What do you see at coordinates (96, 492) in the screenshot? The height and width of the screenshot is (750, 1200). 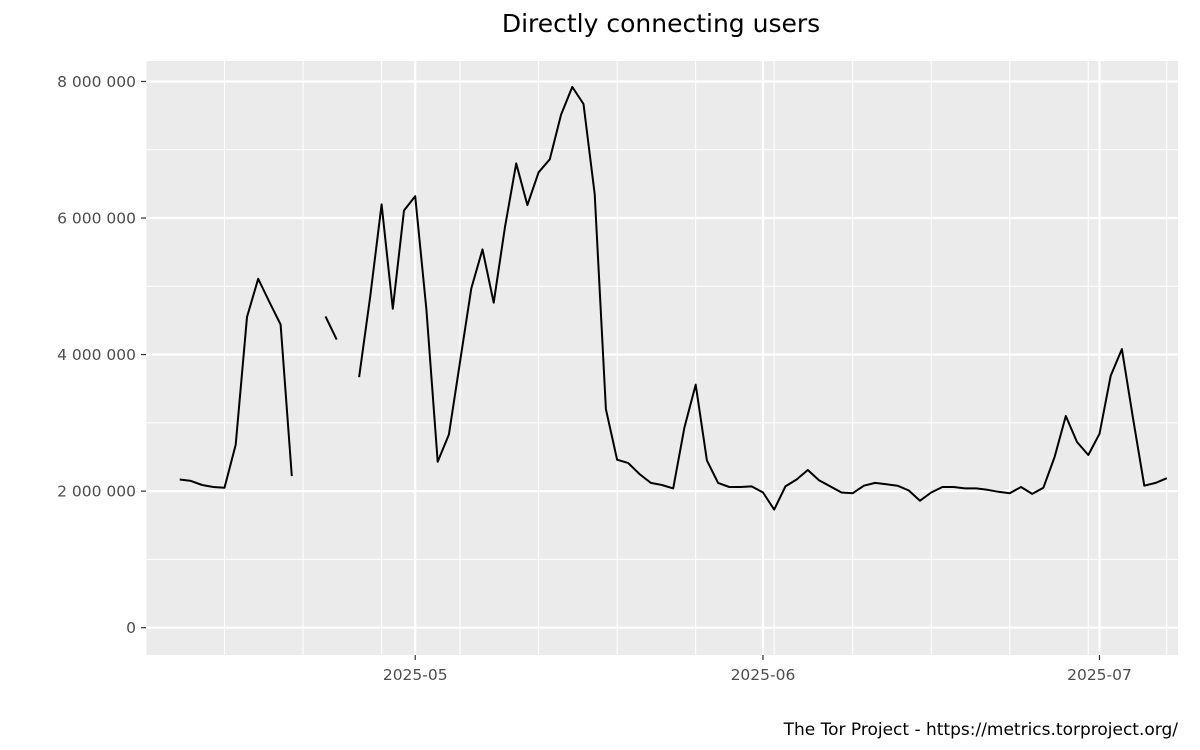 I see `y-tick-label: 2 000 000` at bounding box center [96, 492].